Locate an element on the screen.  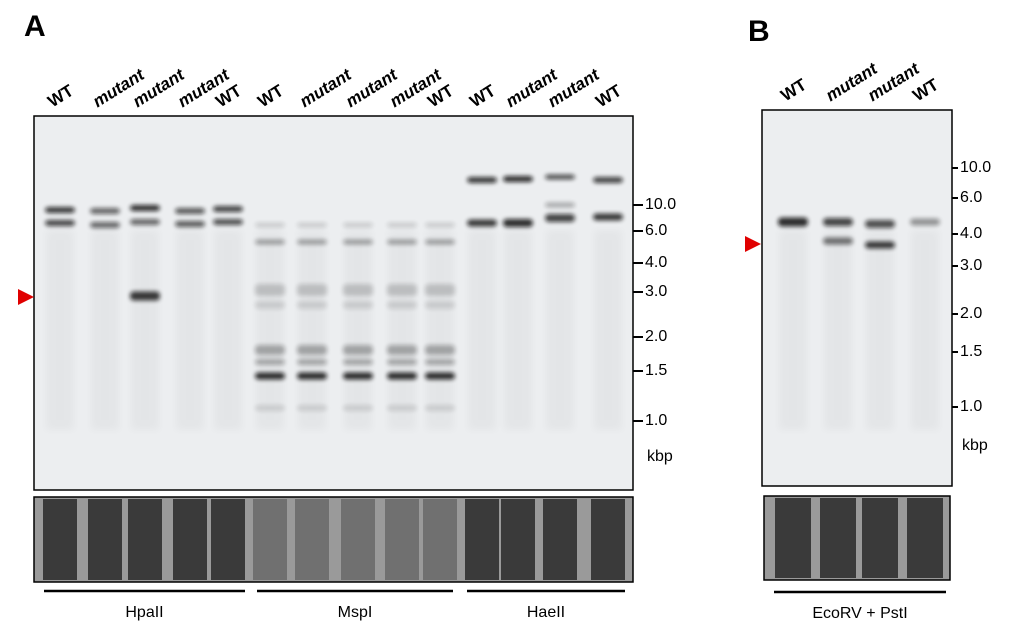
enzyme-label: HpaII is located at coordinates (144, 612).